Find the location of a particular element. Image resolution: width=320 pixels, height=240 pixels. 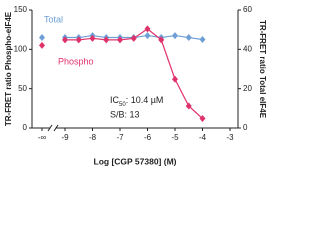

legend-label: Total is located at coordinates (53, 19).